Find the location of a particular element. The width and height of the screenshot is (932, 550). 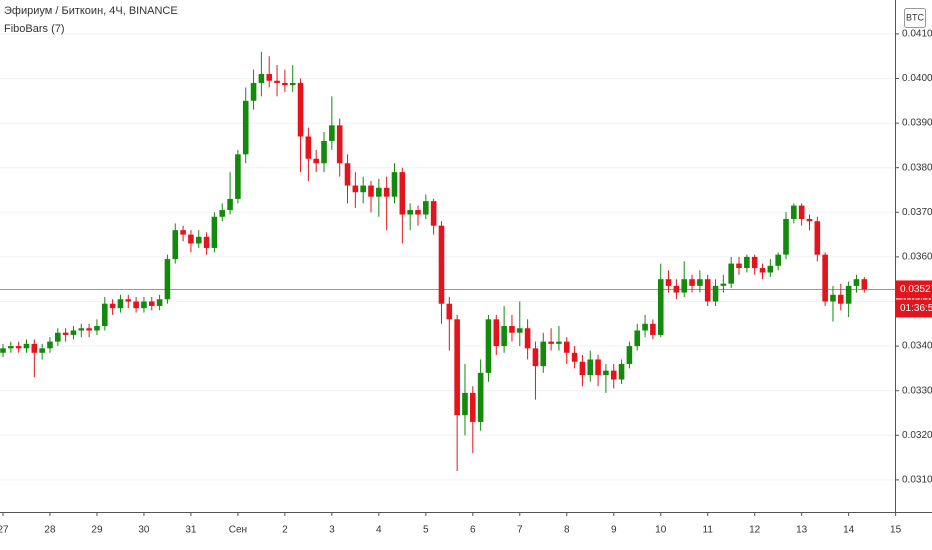

x-tick-label: 3 is located at coordinates (332, 530).